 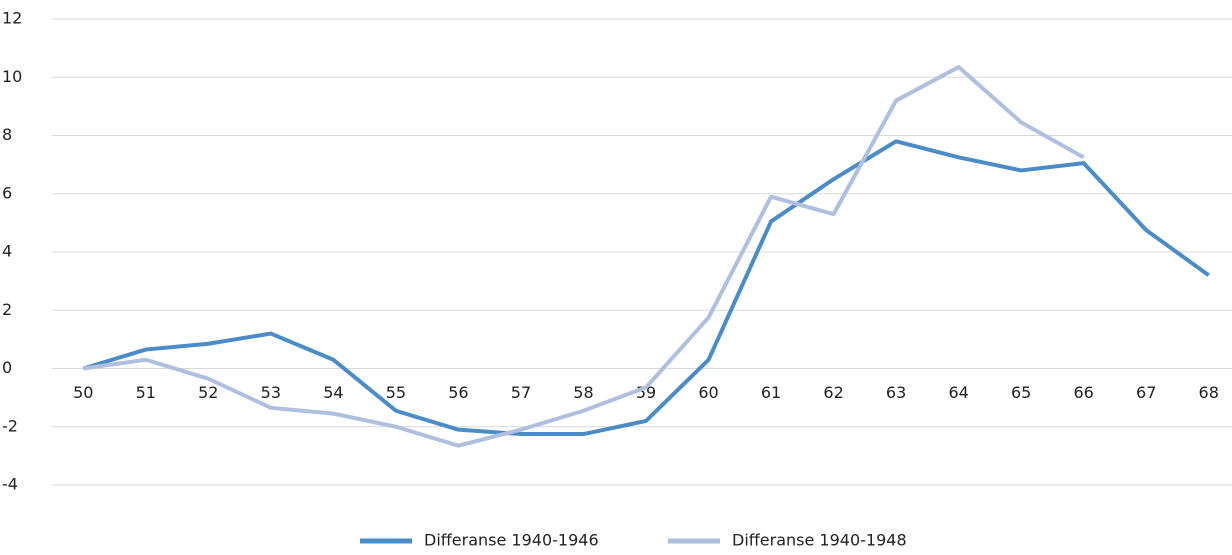 What do you see at coordinates (271, 392) in the screenshot?
I see `x-tick-label: 53` at bounding box center [271, 392].